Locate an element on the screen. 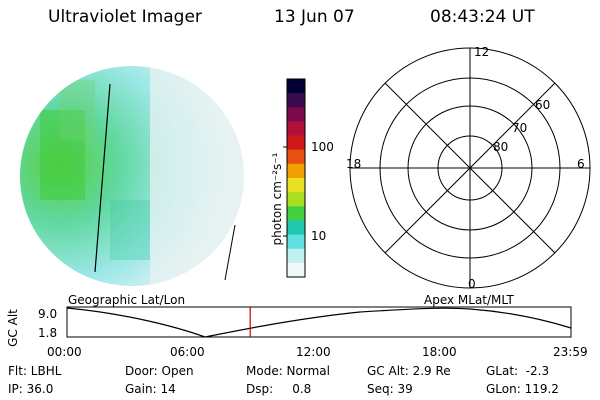  mlt-label-6: 6 is located at coordinates (581, 164).